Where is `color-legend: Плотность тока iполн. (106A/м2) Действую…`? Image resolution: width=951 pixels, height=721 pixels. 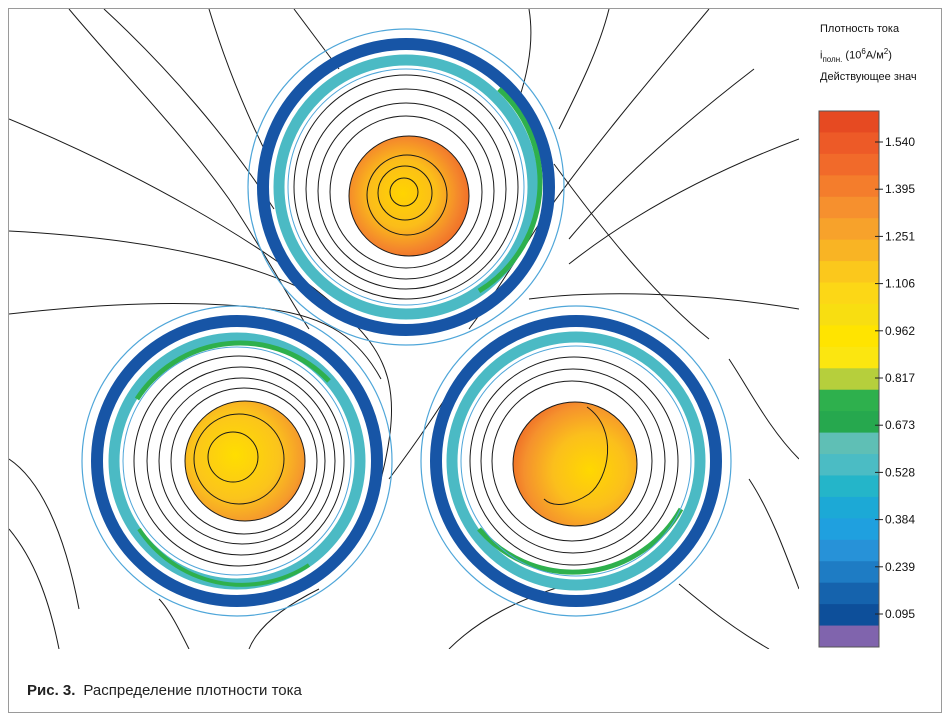
color-legend: Плотность тока iполн. (106A/м2) Действую… is located at coordinates (870, 329).